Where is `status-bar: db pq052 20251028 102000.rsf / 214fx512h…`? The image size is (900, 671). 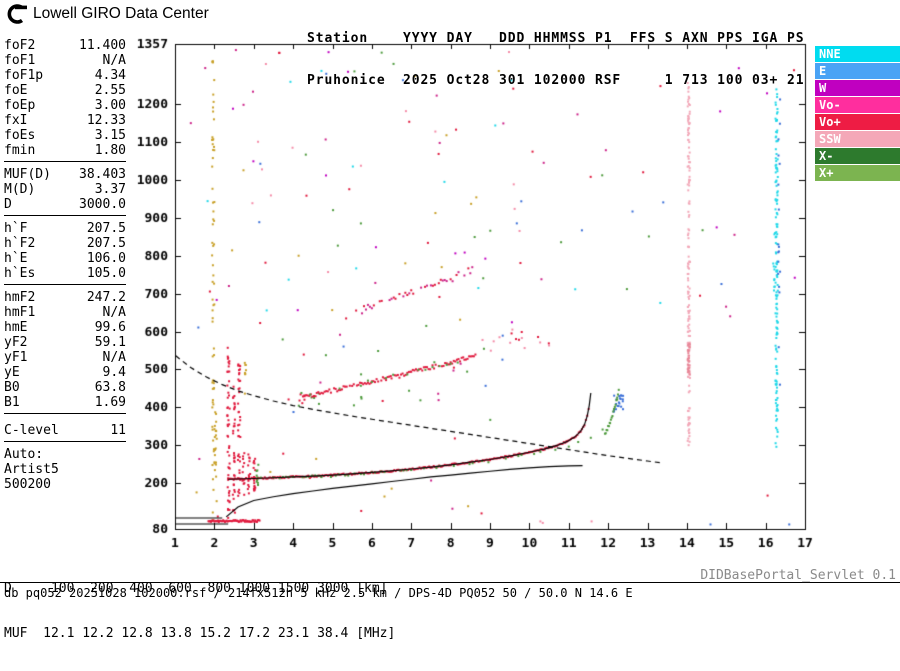 status-bar: db pq052 20251028 102000.rsf / 214fx512h… is located at coordinates (318, 593).